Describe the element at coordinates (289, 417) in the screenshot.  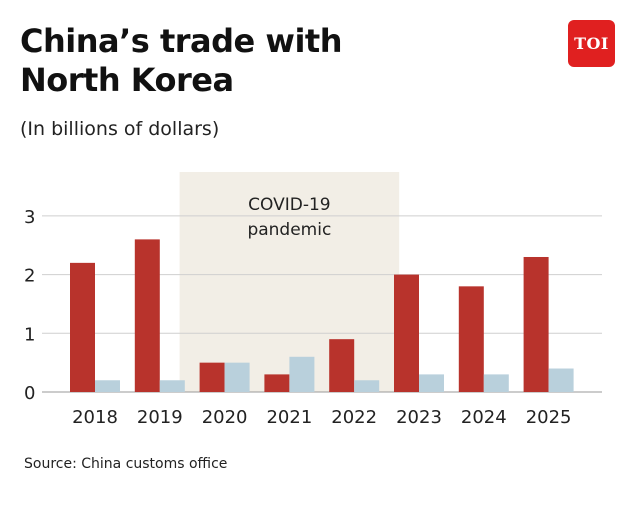
I see `x-tick-label: 2021` at that location.